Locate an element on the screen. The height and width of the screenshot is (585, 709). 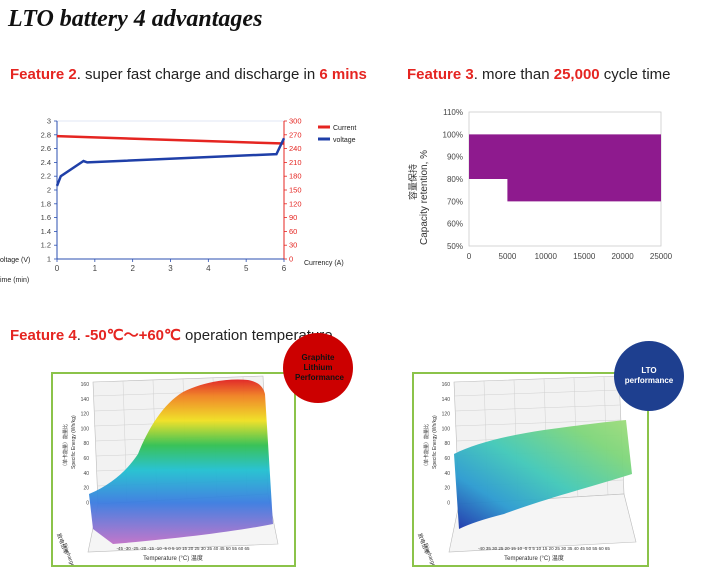
chart2-y-tick-label: 110% is located at coordinates (453, 112).